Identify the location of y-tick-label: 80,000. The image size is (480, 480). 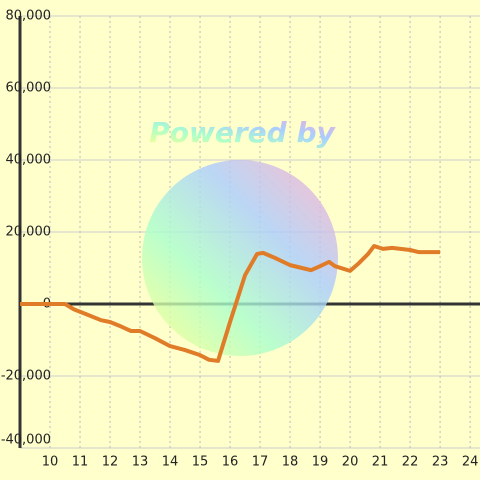
(29, 16).